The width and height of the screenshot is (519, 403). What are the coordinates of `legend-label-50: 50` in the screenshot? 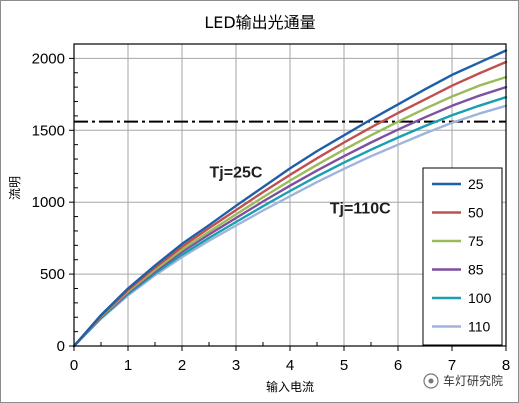 It's located at (476, 213).